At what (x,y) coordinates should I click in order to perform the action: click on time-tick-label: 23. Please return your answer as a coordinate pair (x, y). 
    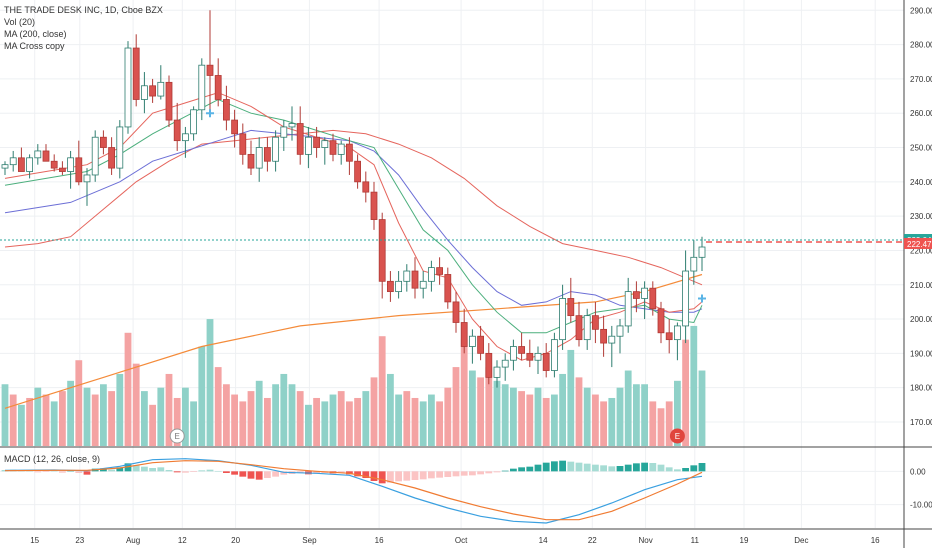
    Looking at the image, I should click on (79, 540).